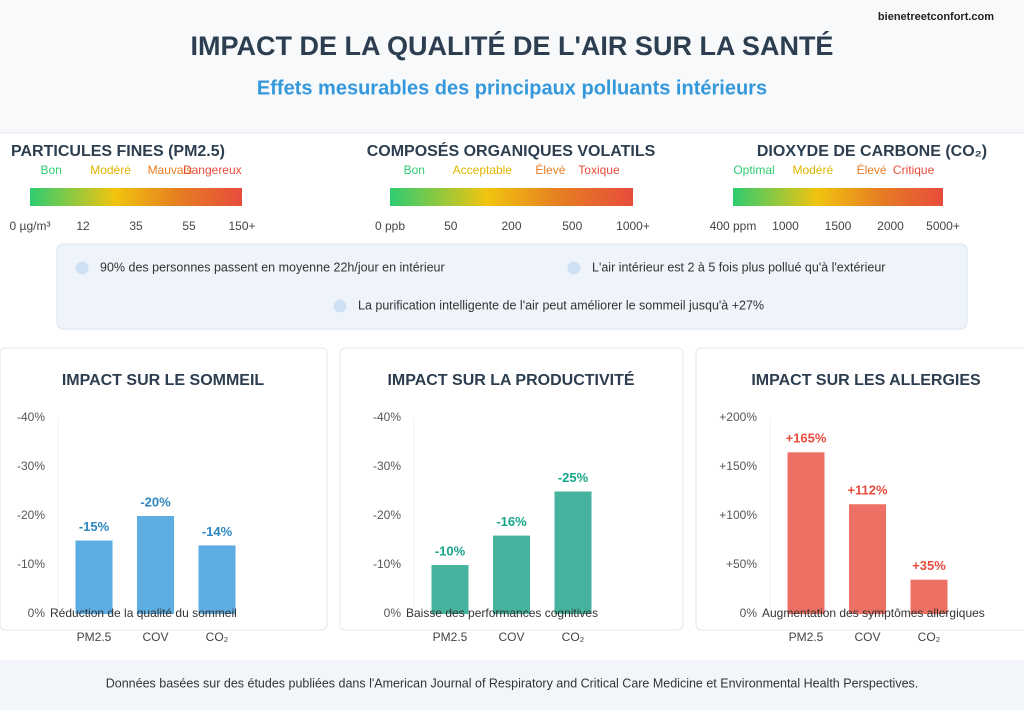 This screenshot has height=724, width=1024. I want to click on footer-background, so click(512, 685).